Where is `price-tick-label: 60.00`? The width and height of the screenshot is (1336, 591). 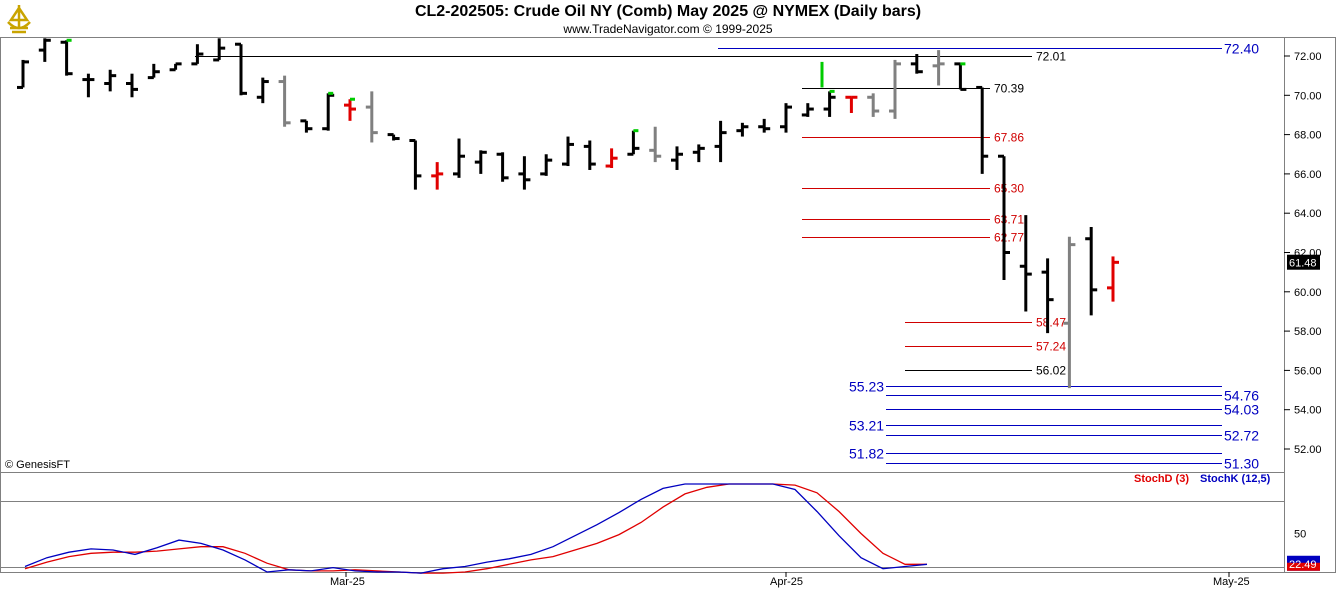
price-tick-label: 60.00 is located at coordinates (1308, 293).